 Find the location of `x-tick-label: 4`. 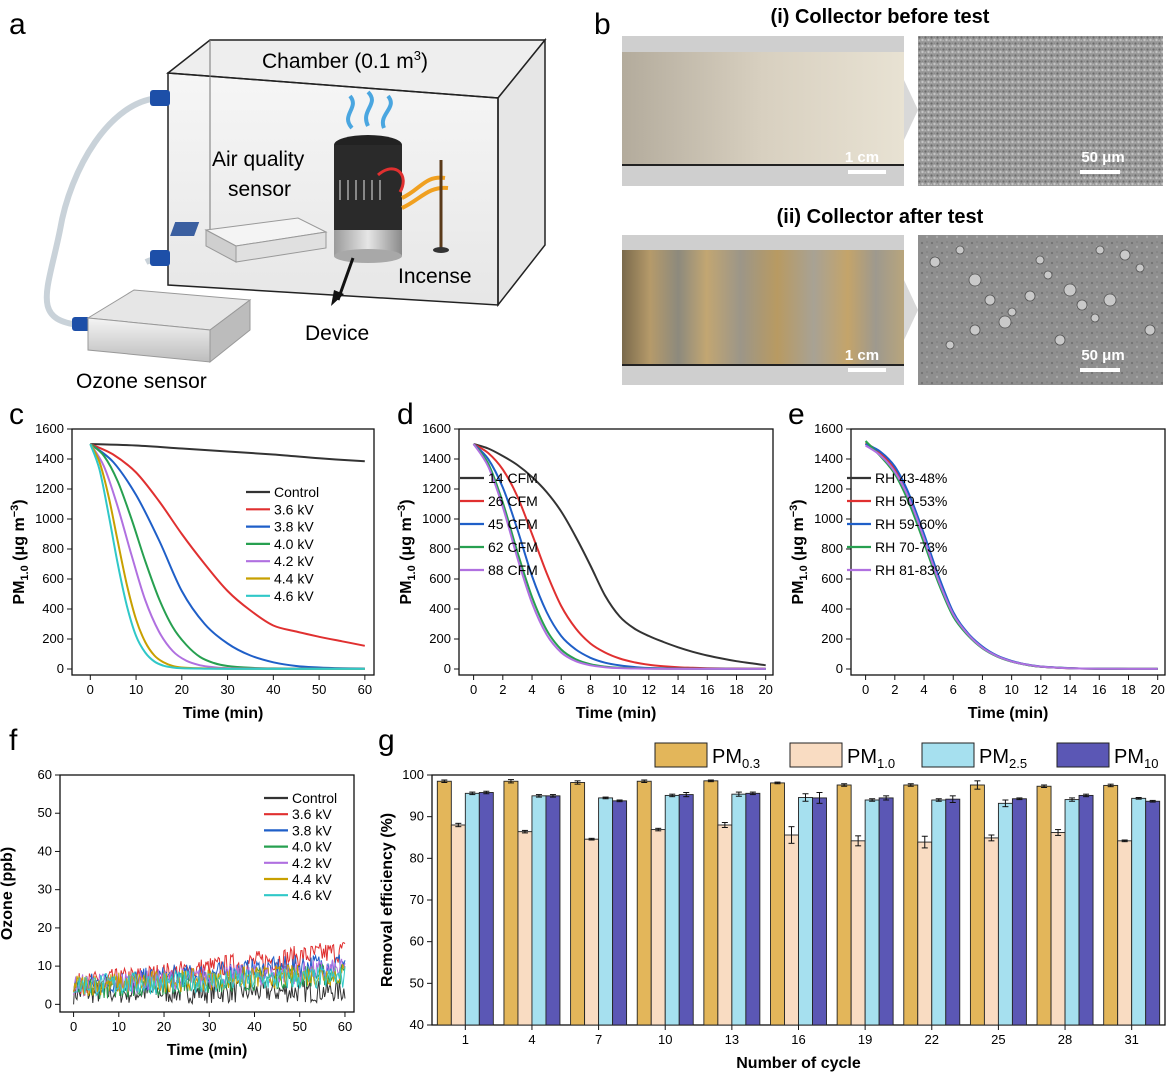

x-tick-label: 4 is located at coordinates (531, 1039).